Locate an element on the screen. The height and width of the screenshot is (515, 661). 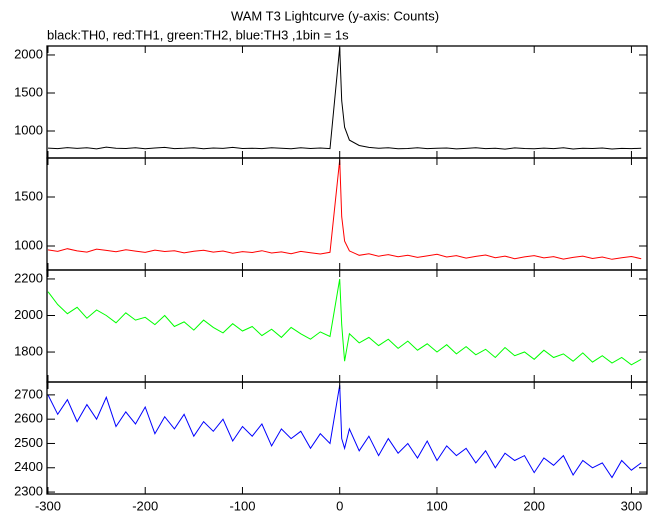
x-tick-label: 0 is located at coordinates (339, 505).